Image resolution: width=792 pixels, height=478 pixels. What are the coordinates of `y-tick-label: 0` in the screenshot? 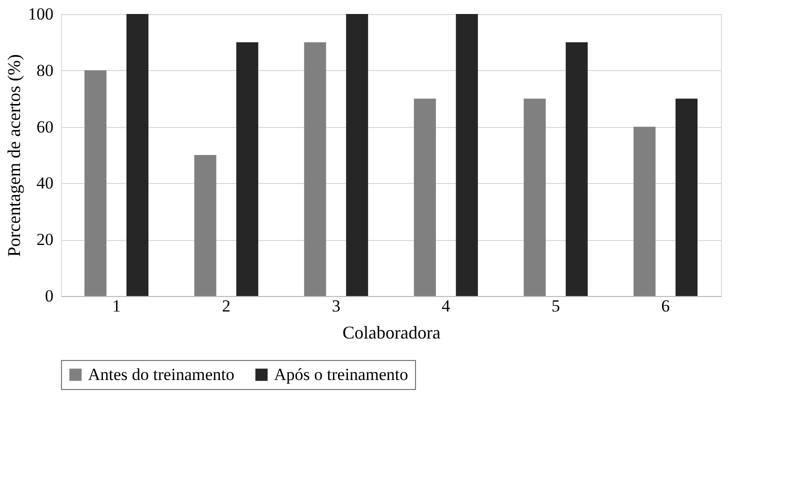 It's located at (49, 296).